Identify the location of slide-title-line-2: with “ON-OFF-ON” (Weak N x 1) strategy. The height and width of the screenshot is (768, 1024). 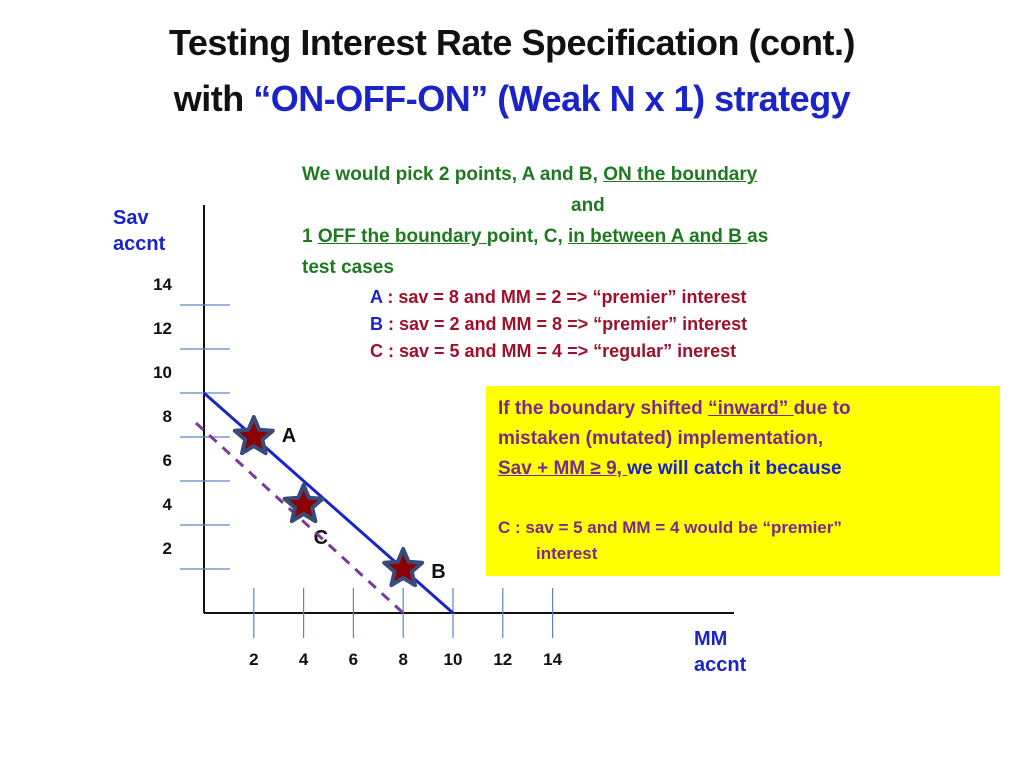
(512, 99).